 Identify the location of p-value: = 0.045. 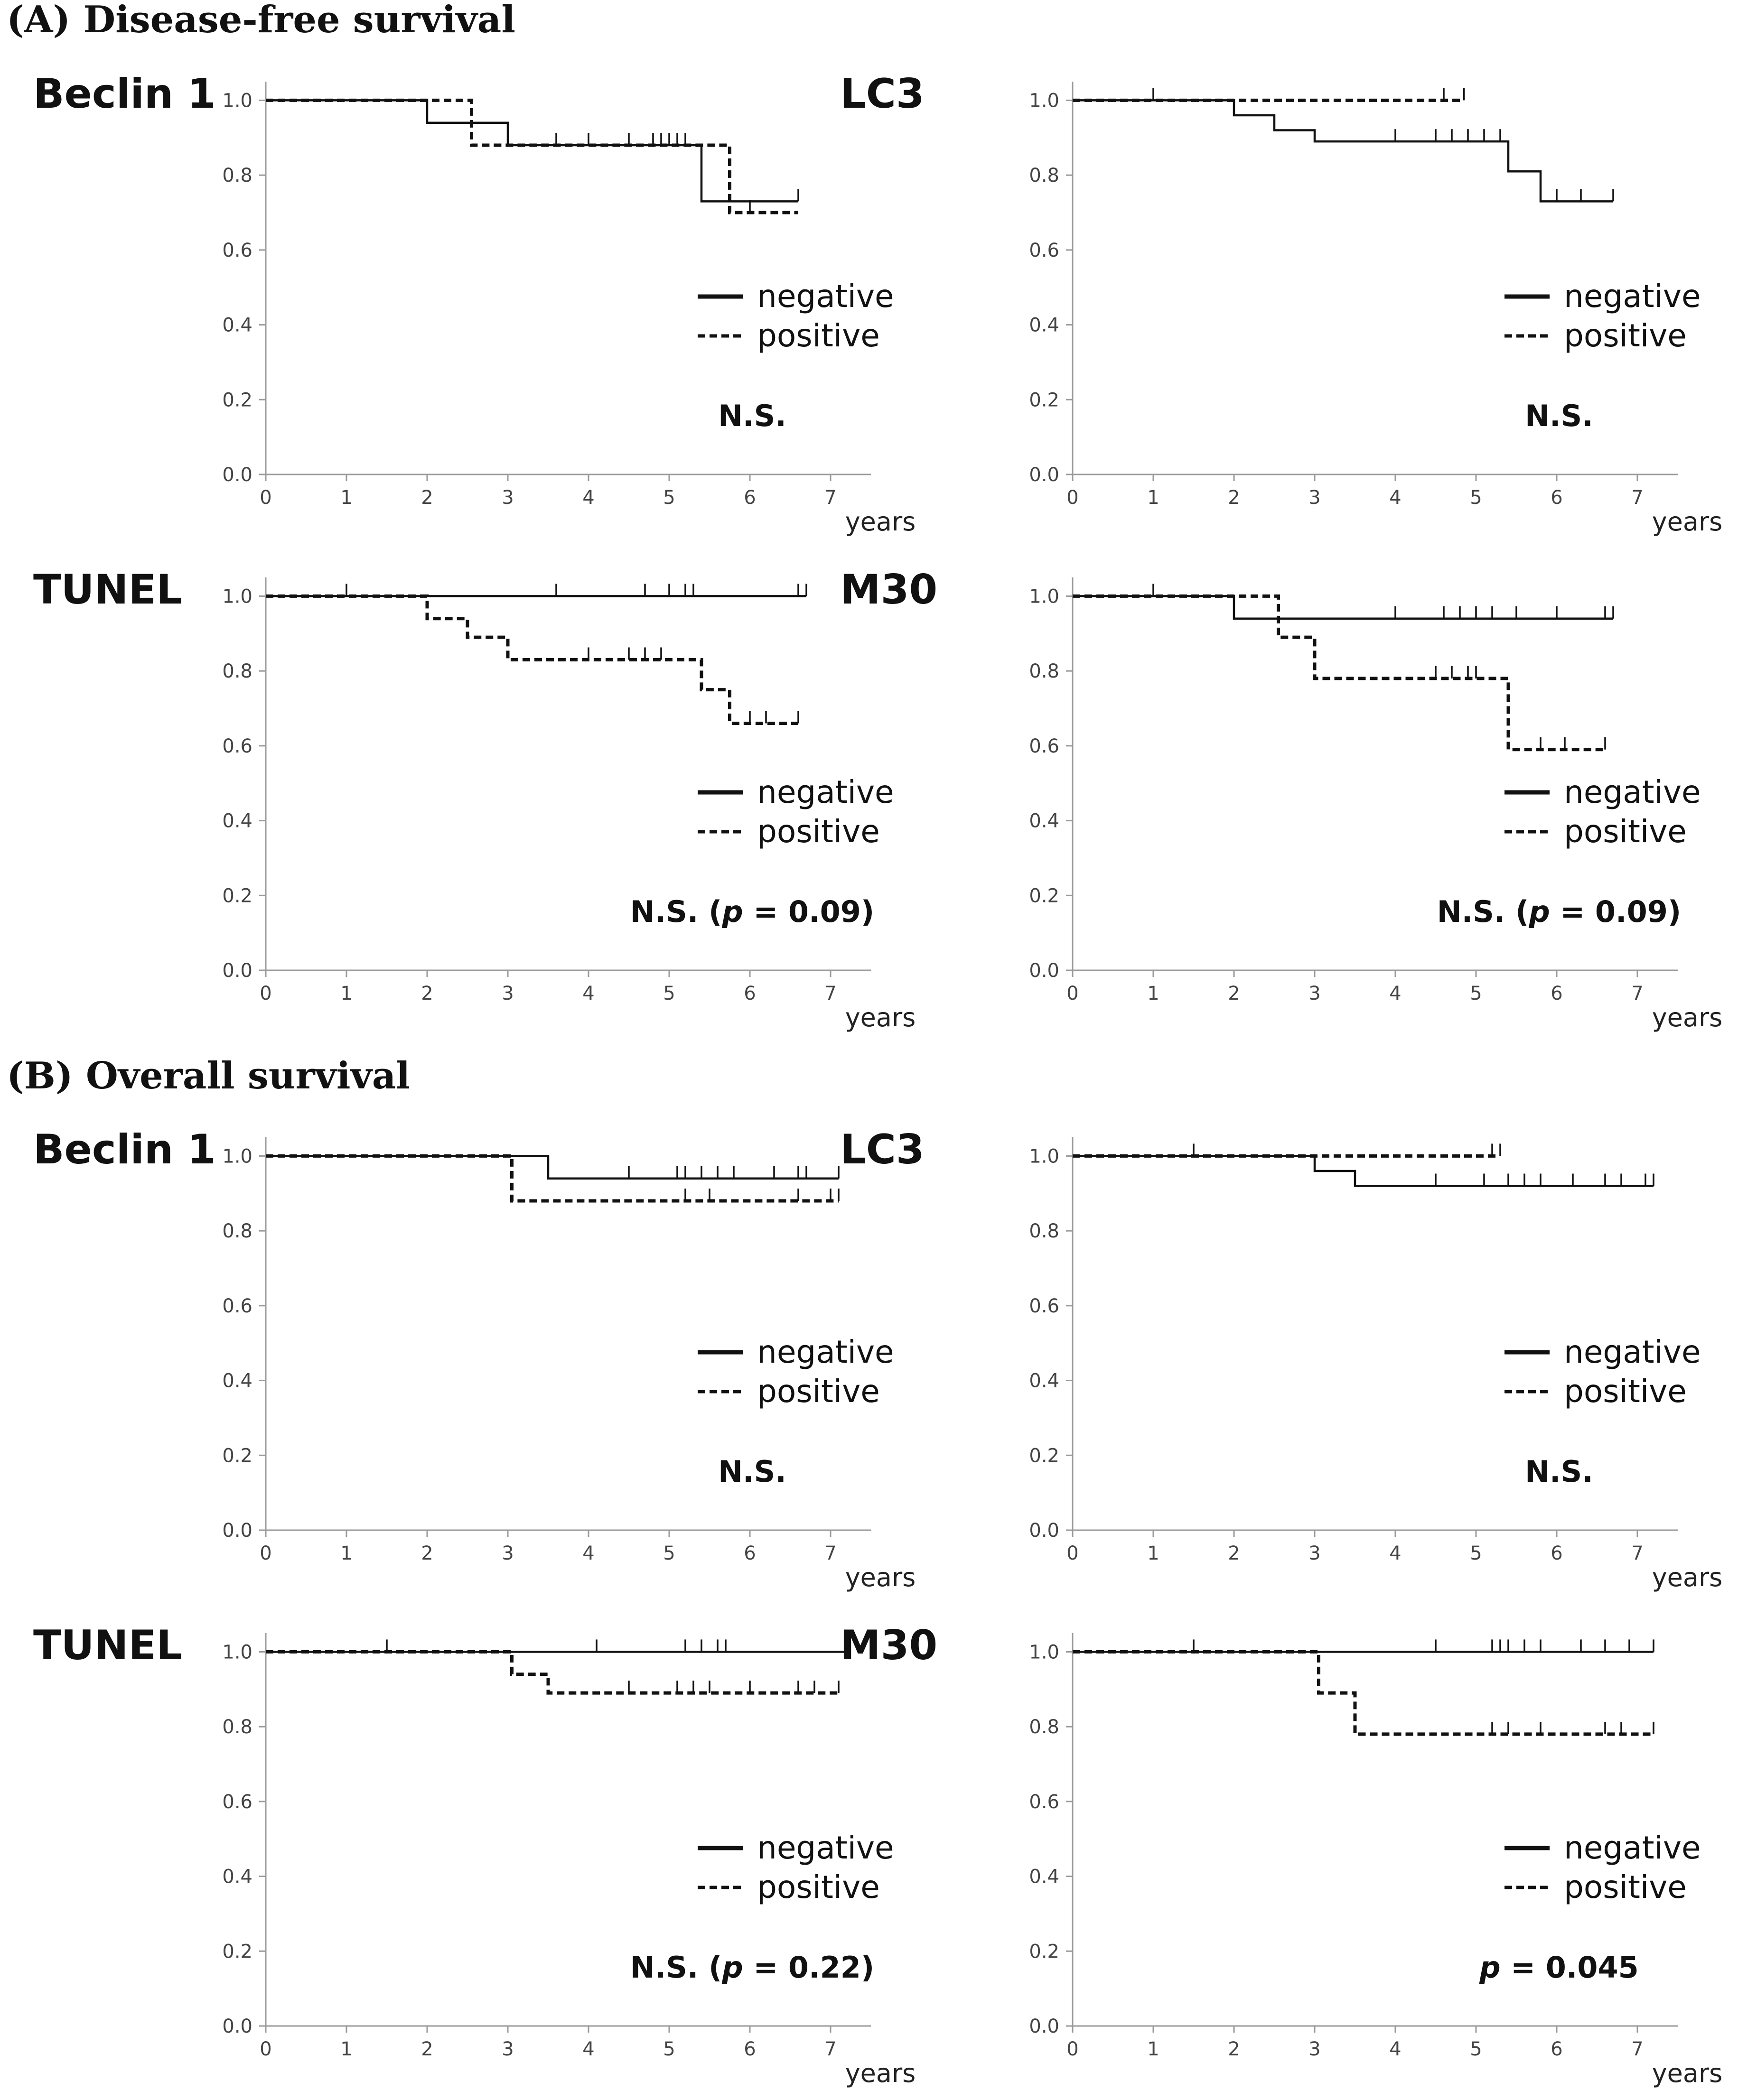
(1570, 1967).